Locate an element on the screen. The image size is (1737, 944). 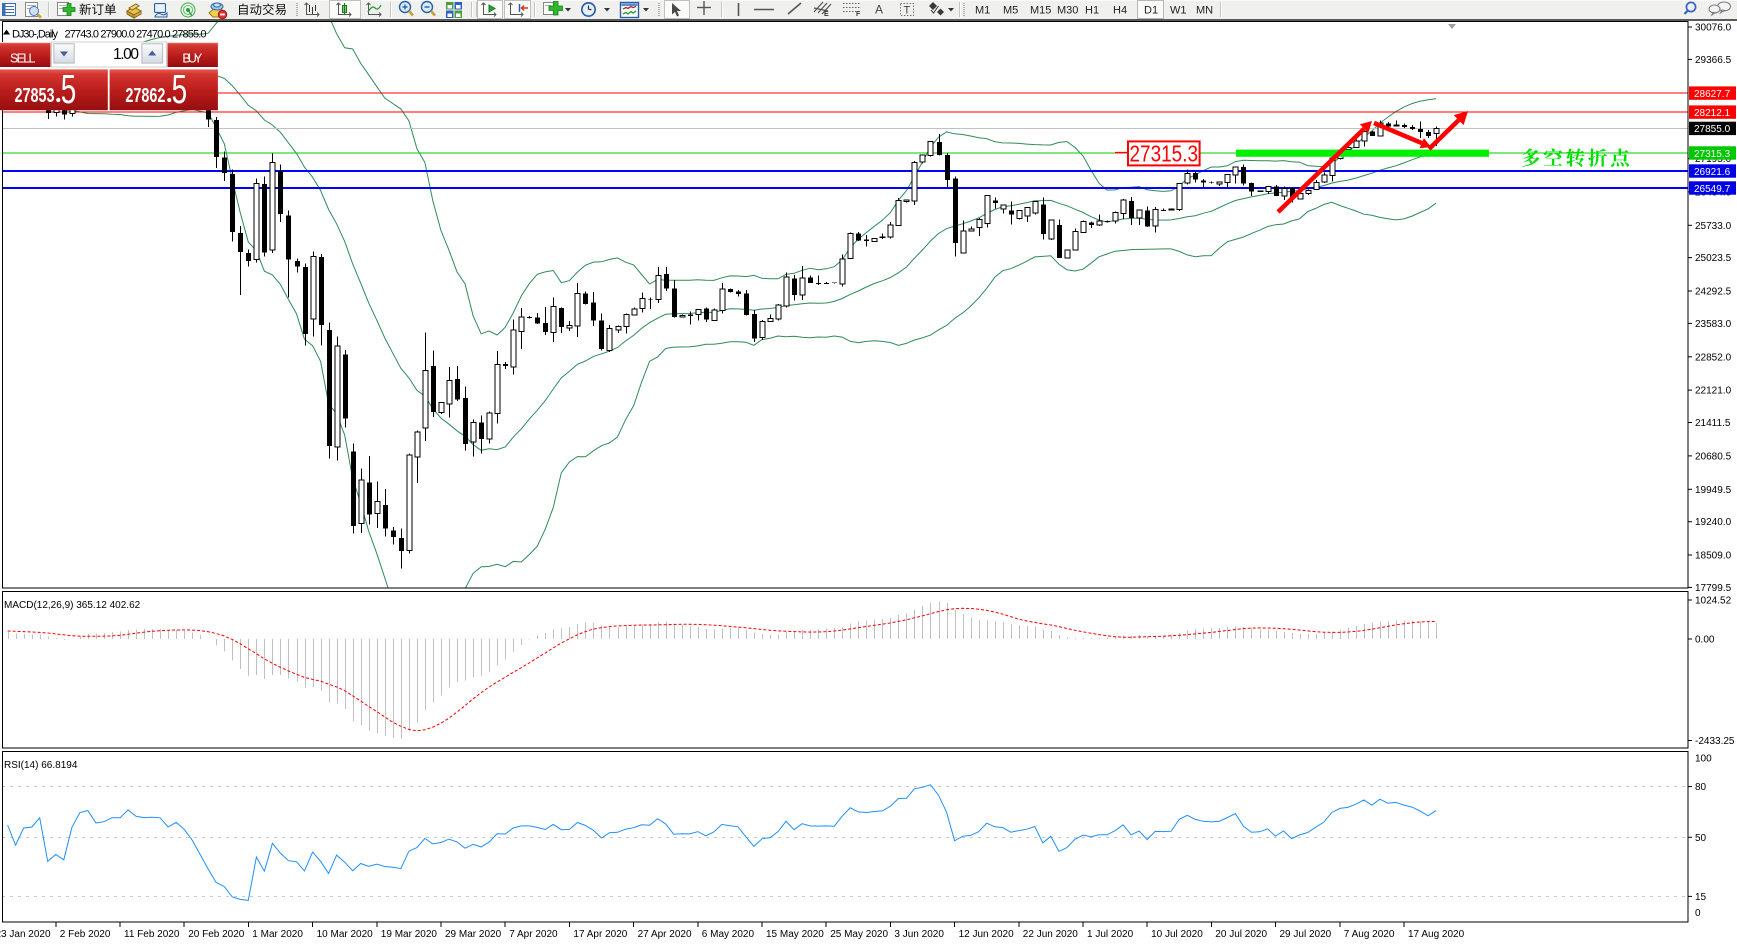
svg-text: 3 Jun 2020 is located at coordinates (919, 934).